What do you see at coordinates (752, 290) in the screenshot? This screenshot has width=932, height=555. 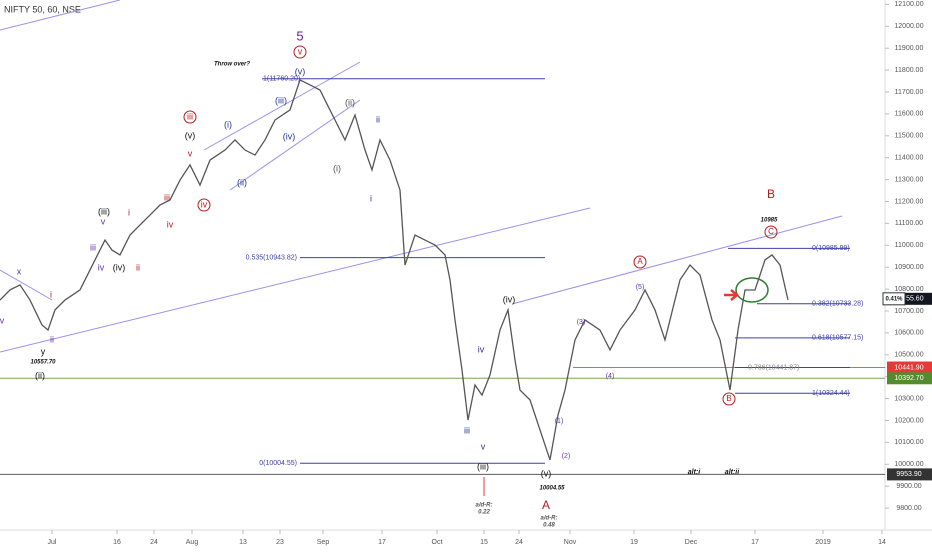 I see `highlight` at bounding box center [752, 290].